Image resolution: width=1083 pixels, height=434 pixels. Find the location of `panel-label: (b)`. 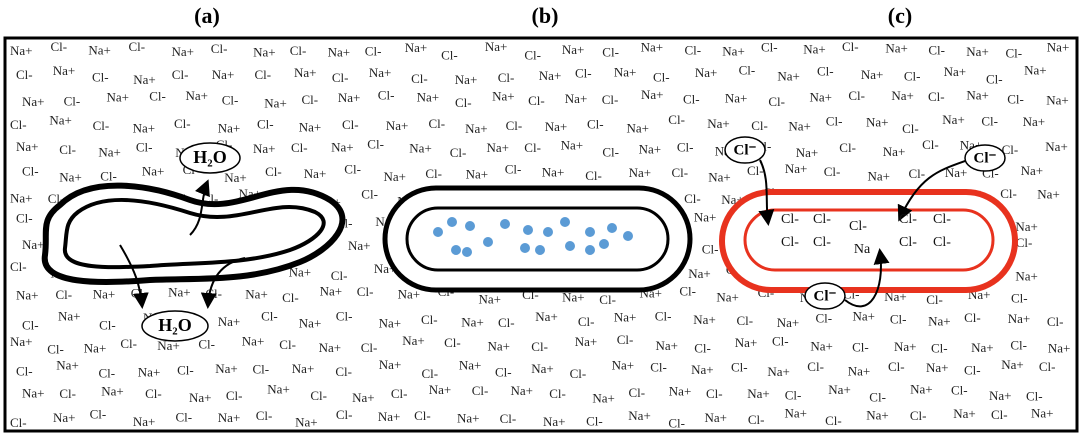

panel-label: (b) is located at coordinates (545, 15).